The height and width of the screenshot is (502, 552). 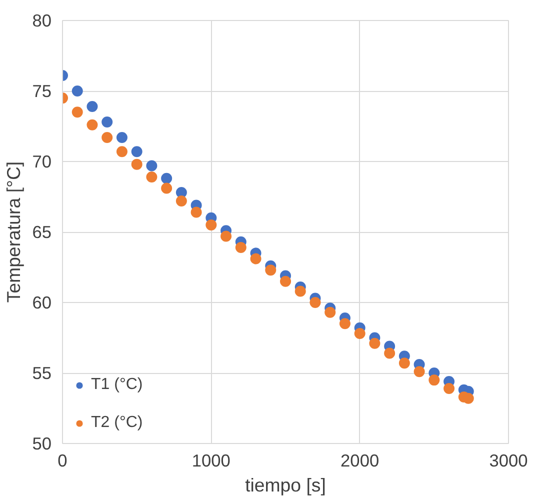 What do you see at coordinates (508, 460) in the screenshot?
I see `x-tick-label: 3000` at bounding box center [508, 460].